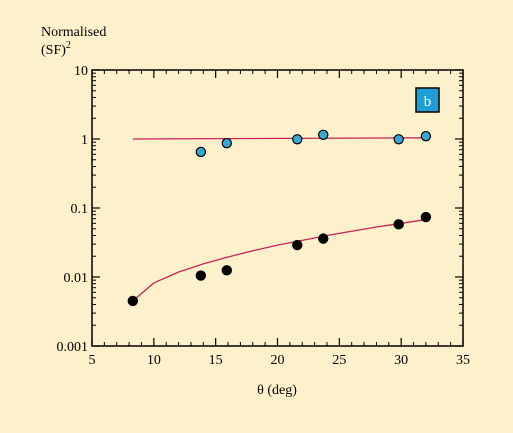 The width and height of the screenshot is (513, 433). Describe the element at coordinates (278, 360) in the screenshot. I see `x-tick-label: 20` at that location.